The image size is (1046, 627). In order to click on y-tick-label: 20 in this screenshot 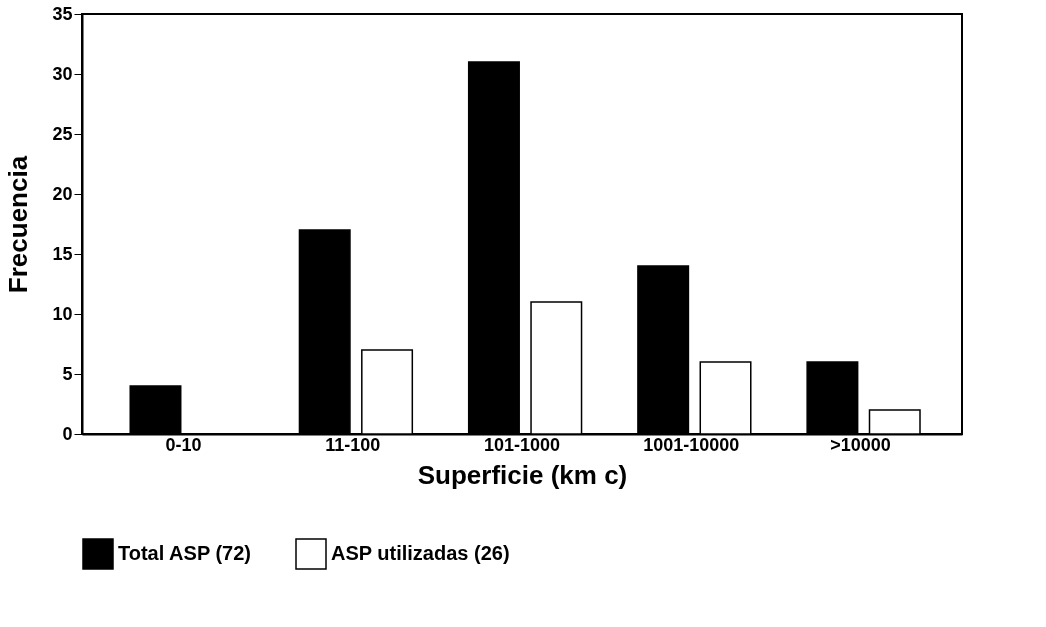, I will do `click(62, 193)`.